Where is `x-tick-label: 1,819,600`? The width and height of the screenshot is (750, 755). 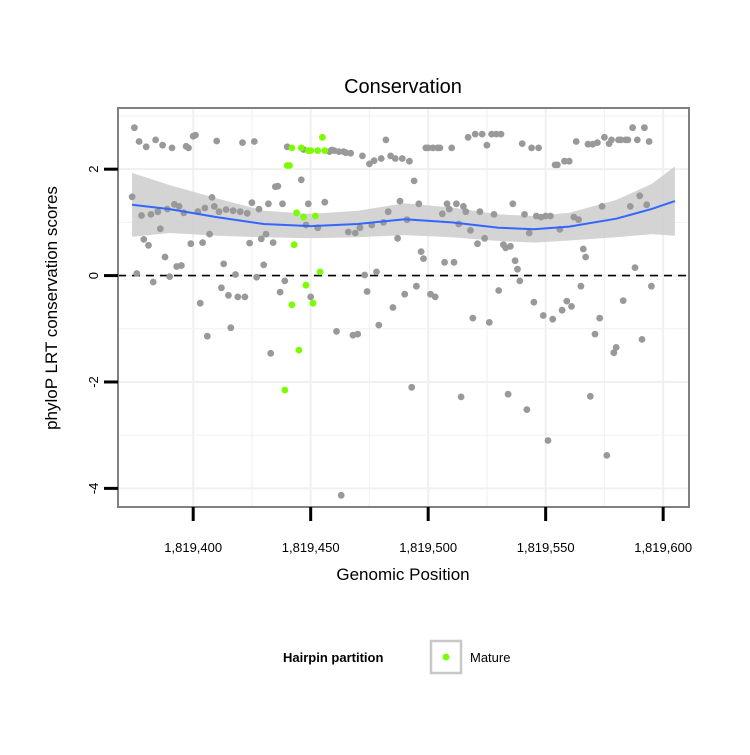
x-tick-label: 1,819,600 is located at coordinates (663, 547).